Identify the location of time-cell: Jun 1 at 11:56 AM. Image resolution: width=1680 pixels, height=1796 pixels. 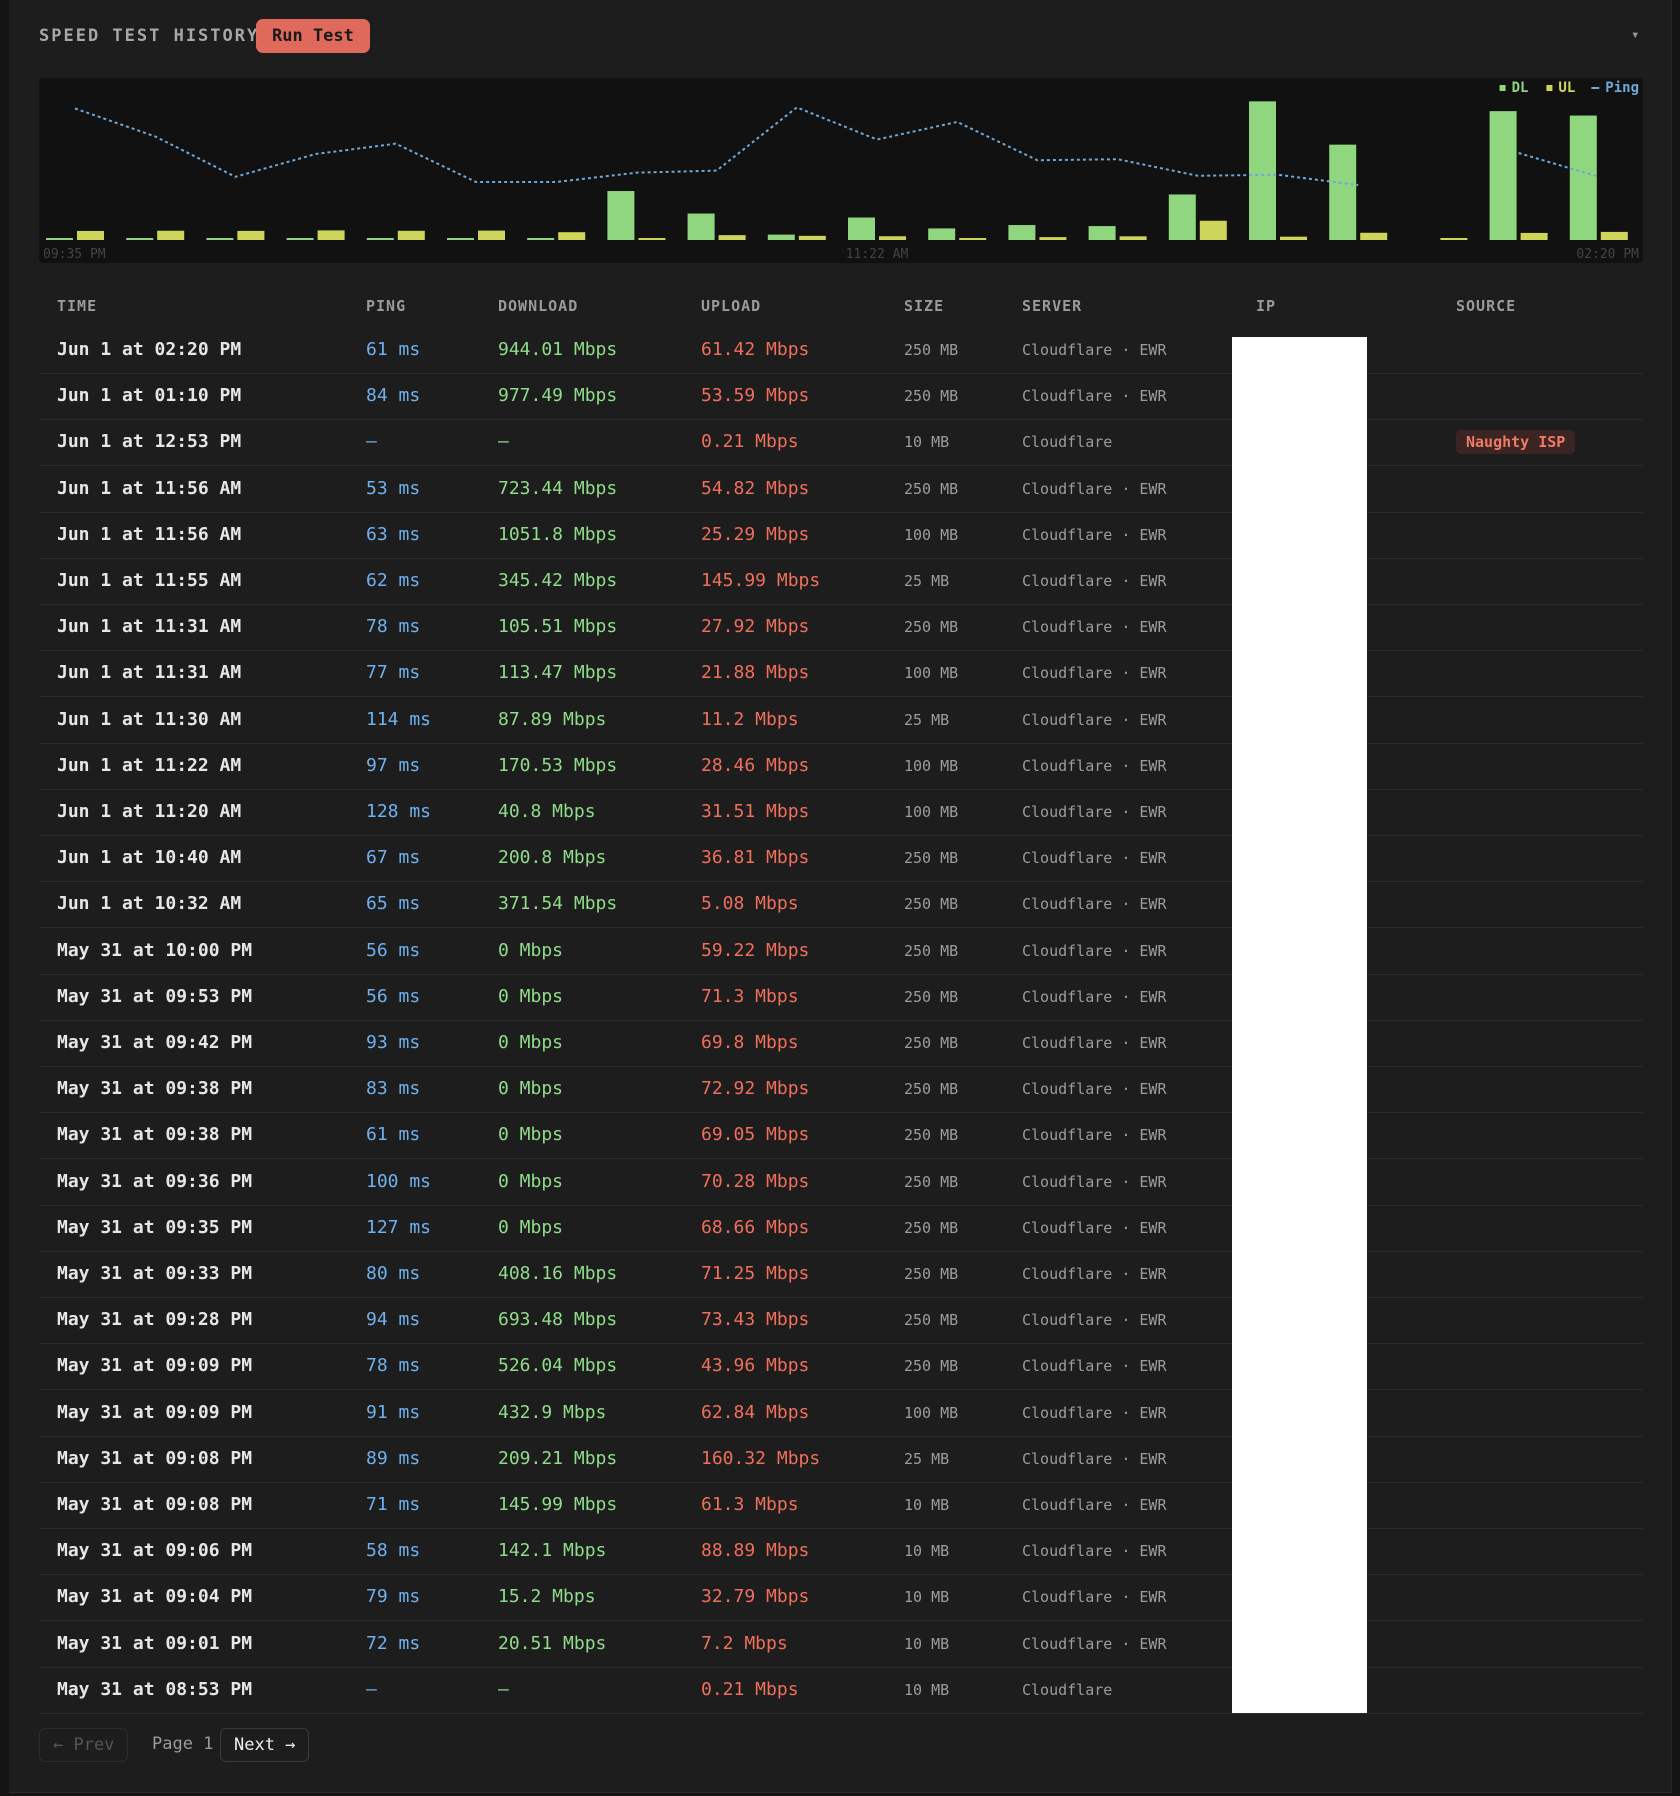
(149, 534).